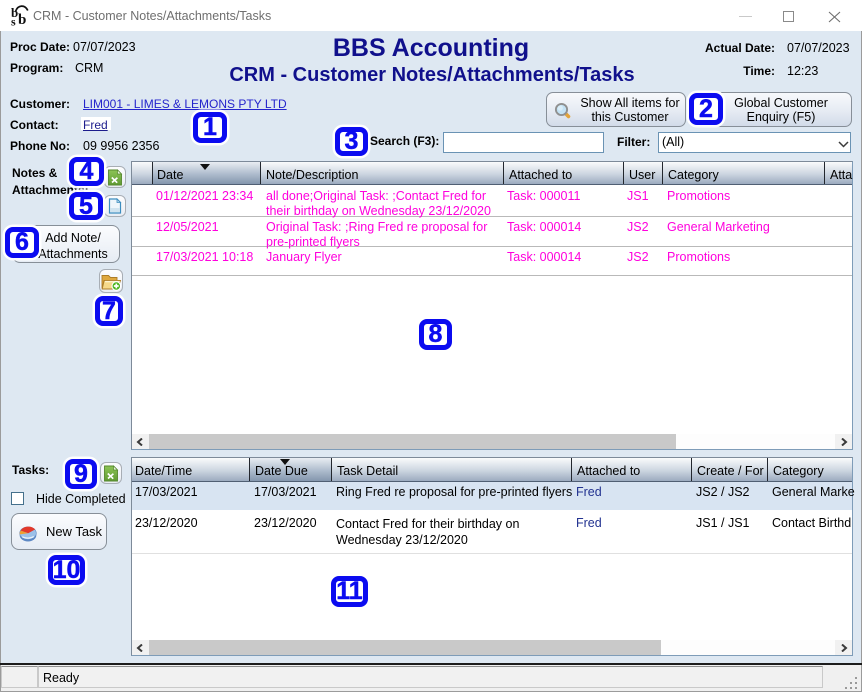 Image resolution: width=862 pixels, height=694 pixels. Describe the element at coordinates (13, 22) in the screenshot. I see `svg-text: s` at that location.